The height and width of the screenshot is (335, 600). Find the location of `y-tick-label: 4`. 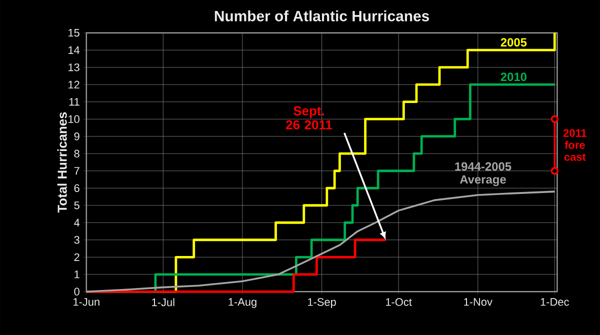

y-tick-label: 4 is located at coordinates (77, 222).